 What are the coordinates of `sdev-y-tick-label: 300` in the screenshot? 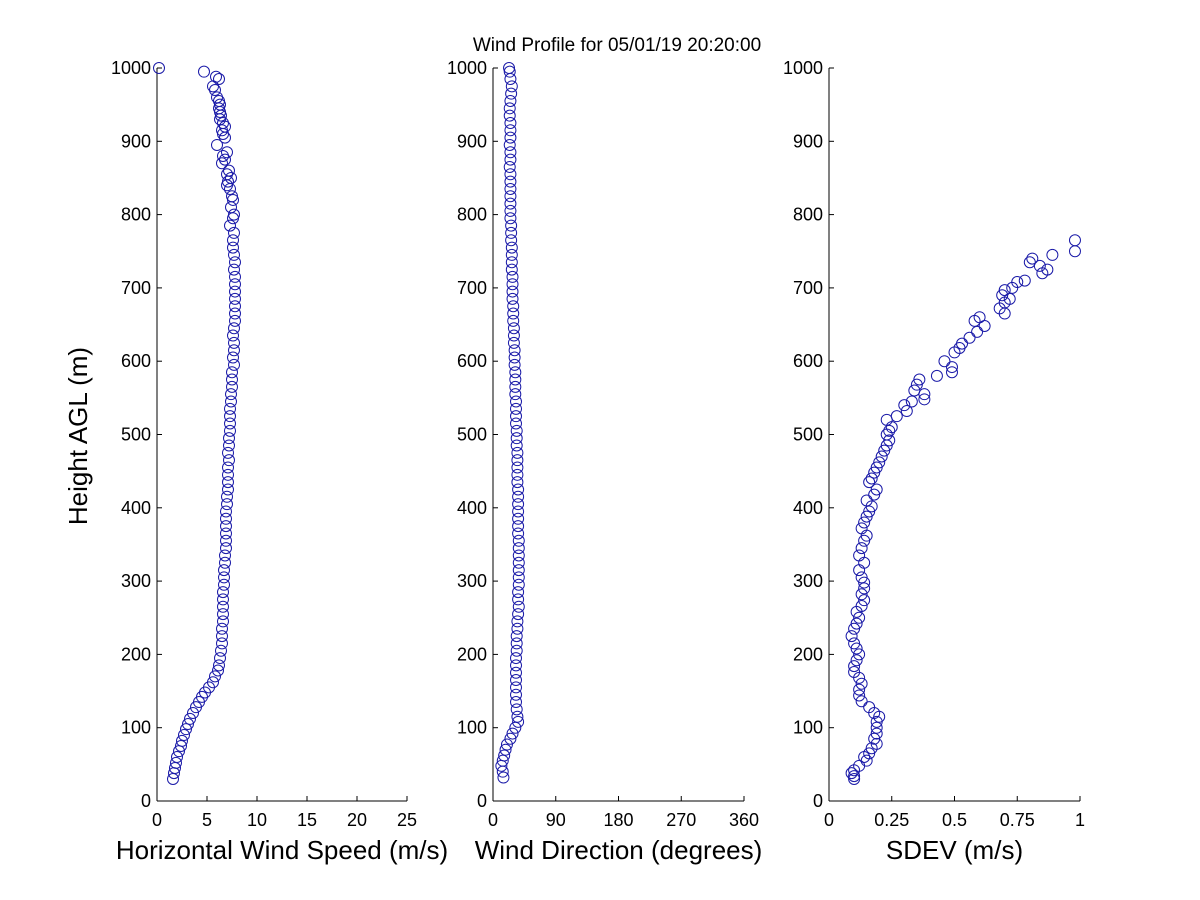 It's located at (808, 581).